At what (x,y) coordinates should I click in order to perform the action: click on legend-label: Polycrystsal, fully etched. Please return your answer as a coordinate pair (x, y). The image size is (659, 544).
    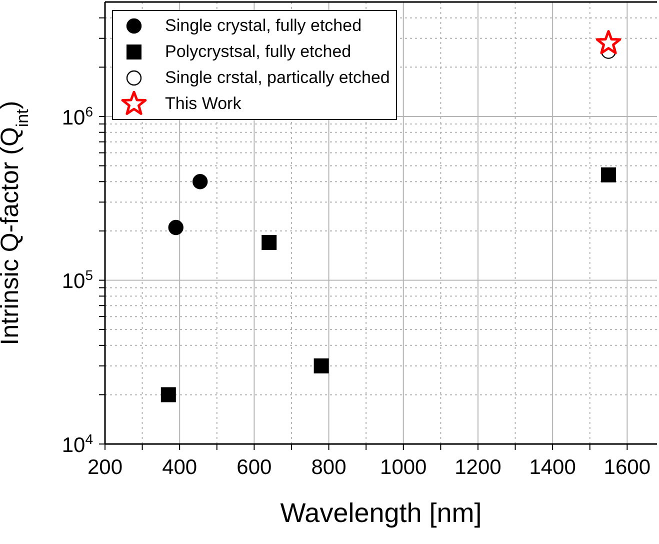
    Looking at the image, I should click on (258, 52).